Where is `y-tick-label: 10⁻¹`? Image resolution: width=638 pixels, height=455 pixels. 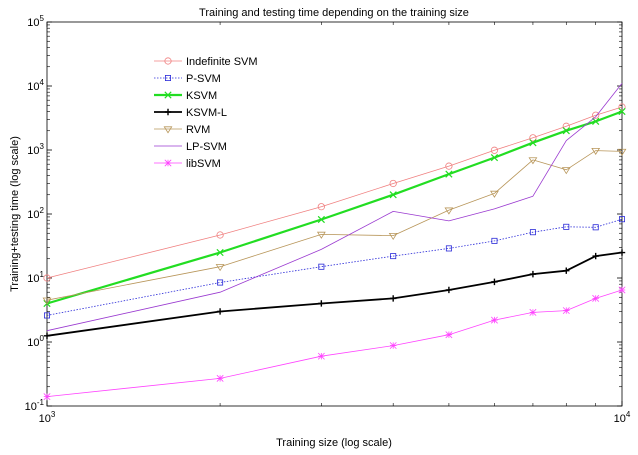
y-tick-label: 10⁻¹ is located at coordinates (35, 405).